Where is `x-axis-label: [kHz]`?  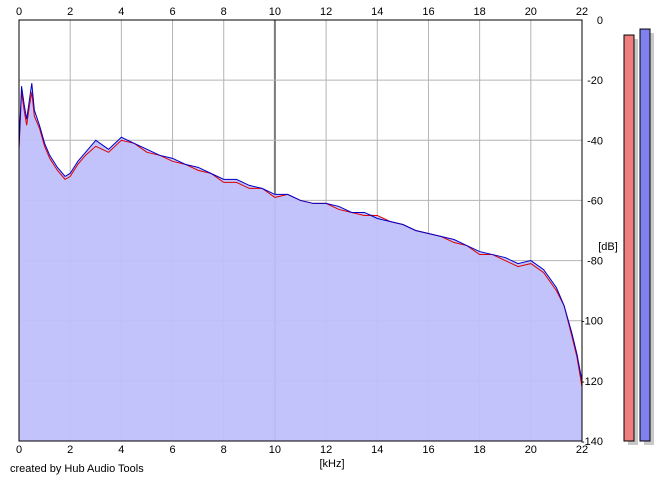
x-axis-label: [kHz] is located at coordinates (331, 464).